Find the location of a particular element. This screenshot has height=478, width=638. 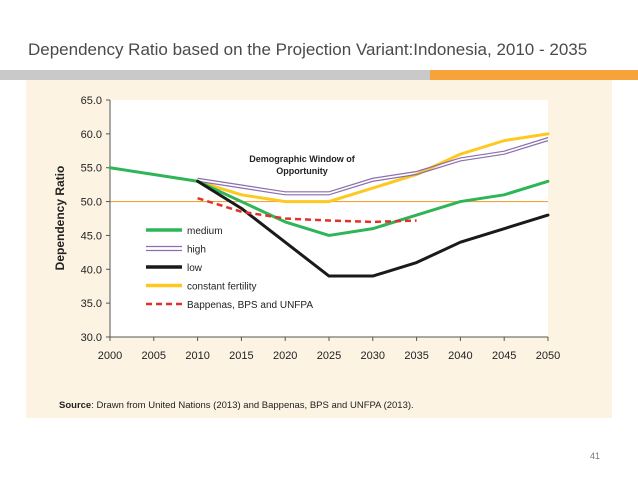

legend-label-medium: medium is located at coordinates (205, 231).